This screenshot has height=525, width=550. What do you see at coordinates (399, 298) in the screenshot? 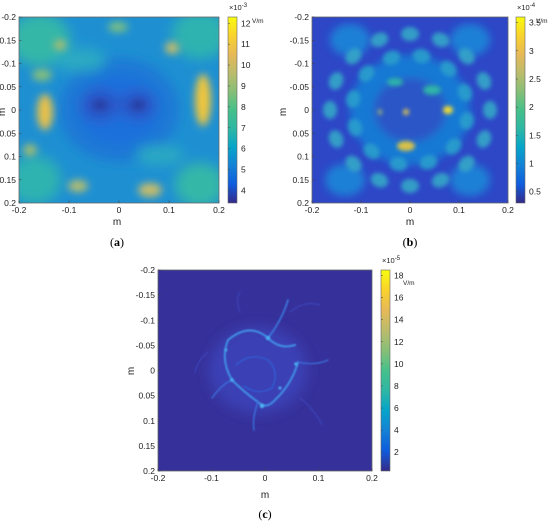
I see `colorbar-tick-label: 16` at bounding box center [399, 298].